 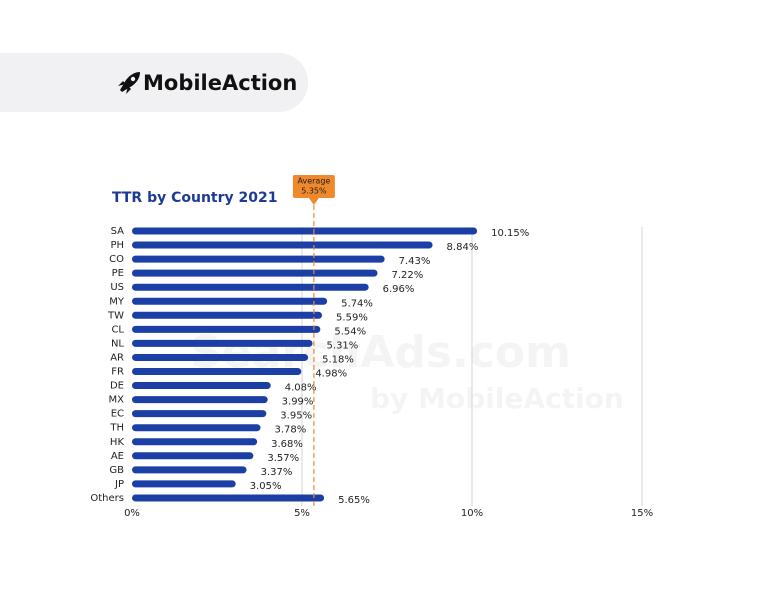 I want to click on x-tick-label: 10%, so click(x=472, y=513).